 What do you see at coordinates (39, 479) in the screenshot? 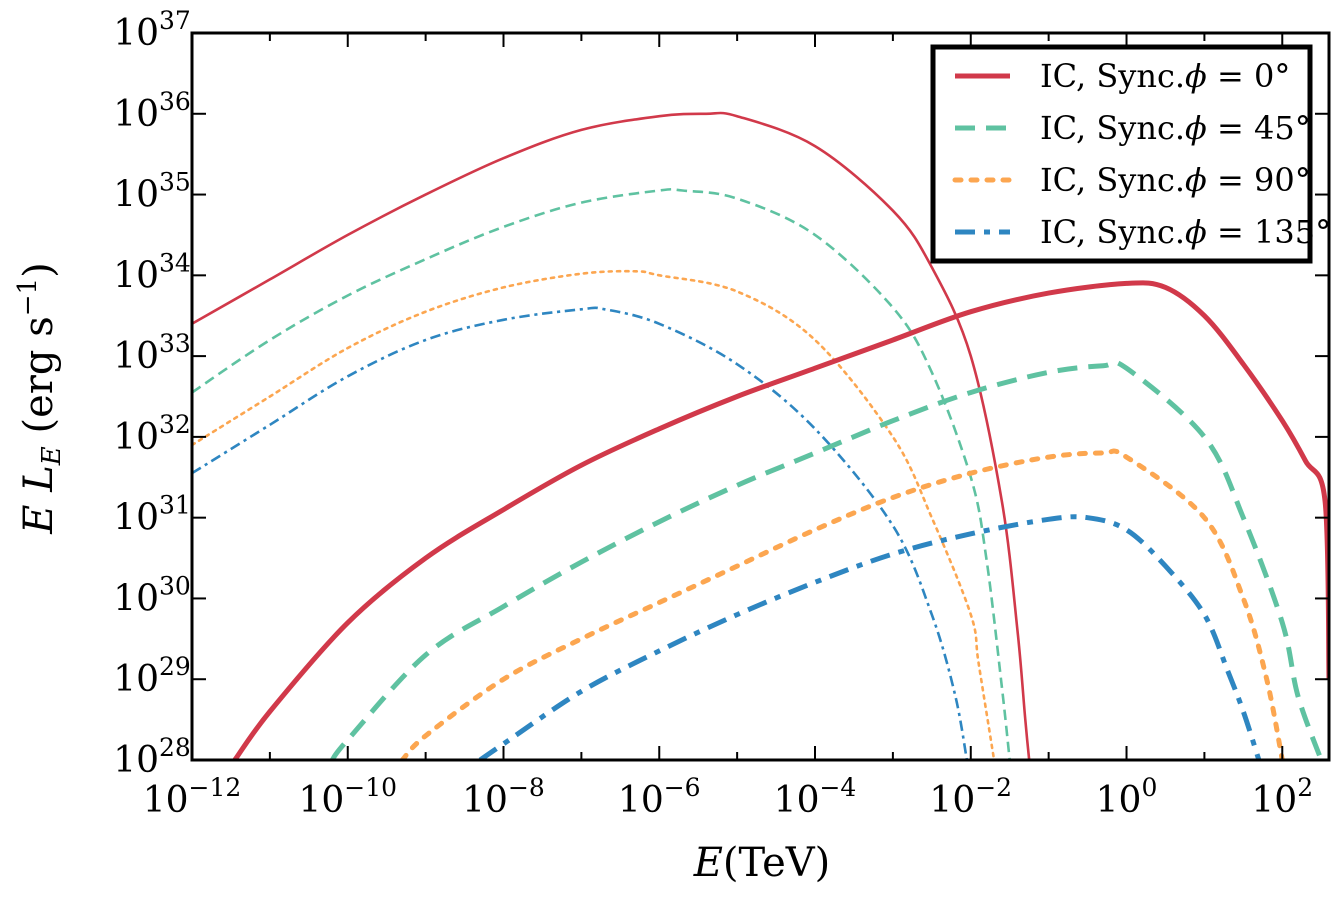
I see `y-axis-label-l: L` at bounding box center [39, 479].